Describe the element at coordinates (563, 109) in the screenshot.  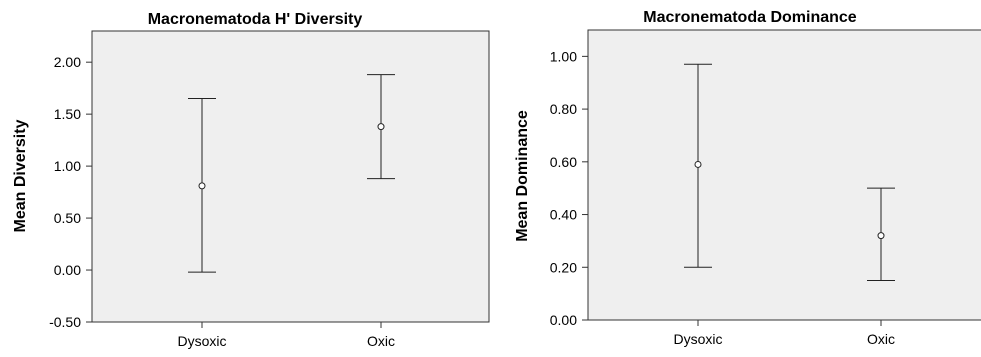
I see `y-tick-label: 0.80` at that location.